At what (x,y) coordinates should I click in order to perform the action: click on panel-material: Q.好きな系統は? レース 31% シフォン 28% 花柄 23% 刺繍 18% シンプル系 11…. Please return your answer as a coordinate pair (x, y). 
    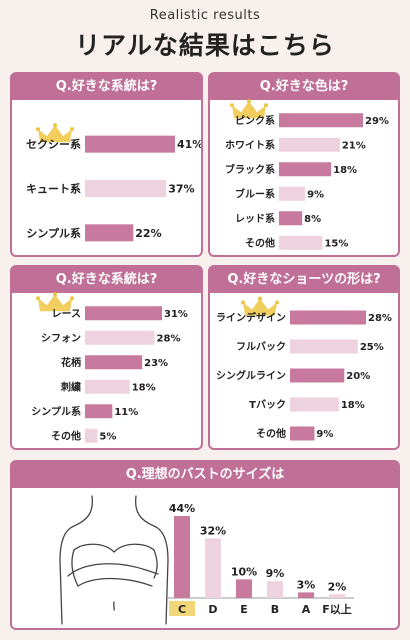
    Looking at the image, I should click on (106, 357).